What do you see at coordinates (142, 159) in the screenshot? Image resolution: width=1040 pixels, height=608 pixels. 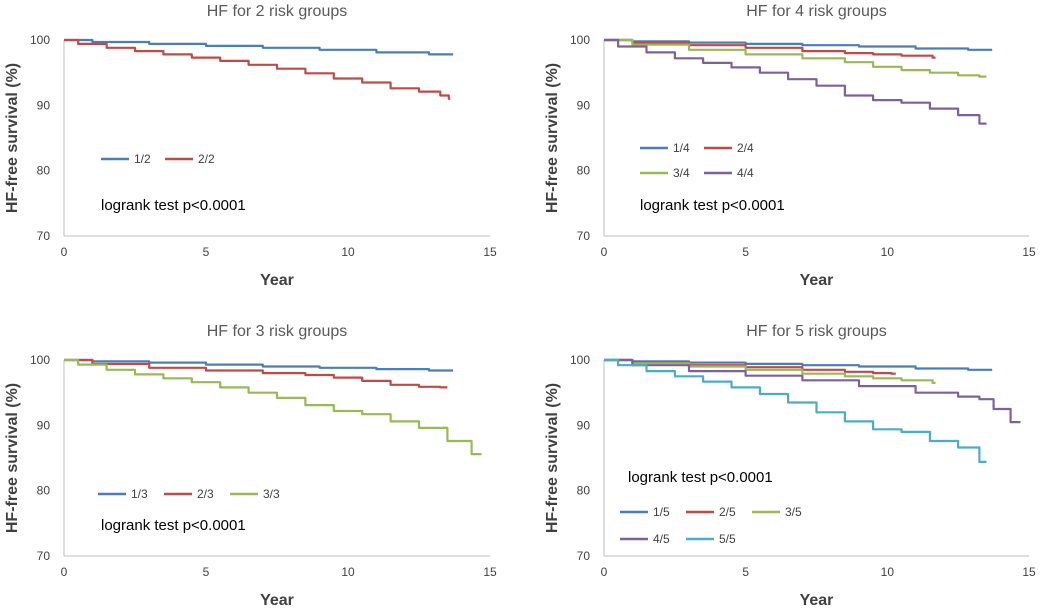 I see `legend-label: 1/2` at bounding box center [142, 159].